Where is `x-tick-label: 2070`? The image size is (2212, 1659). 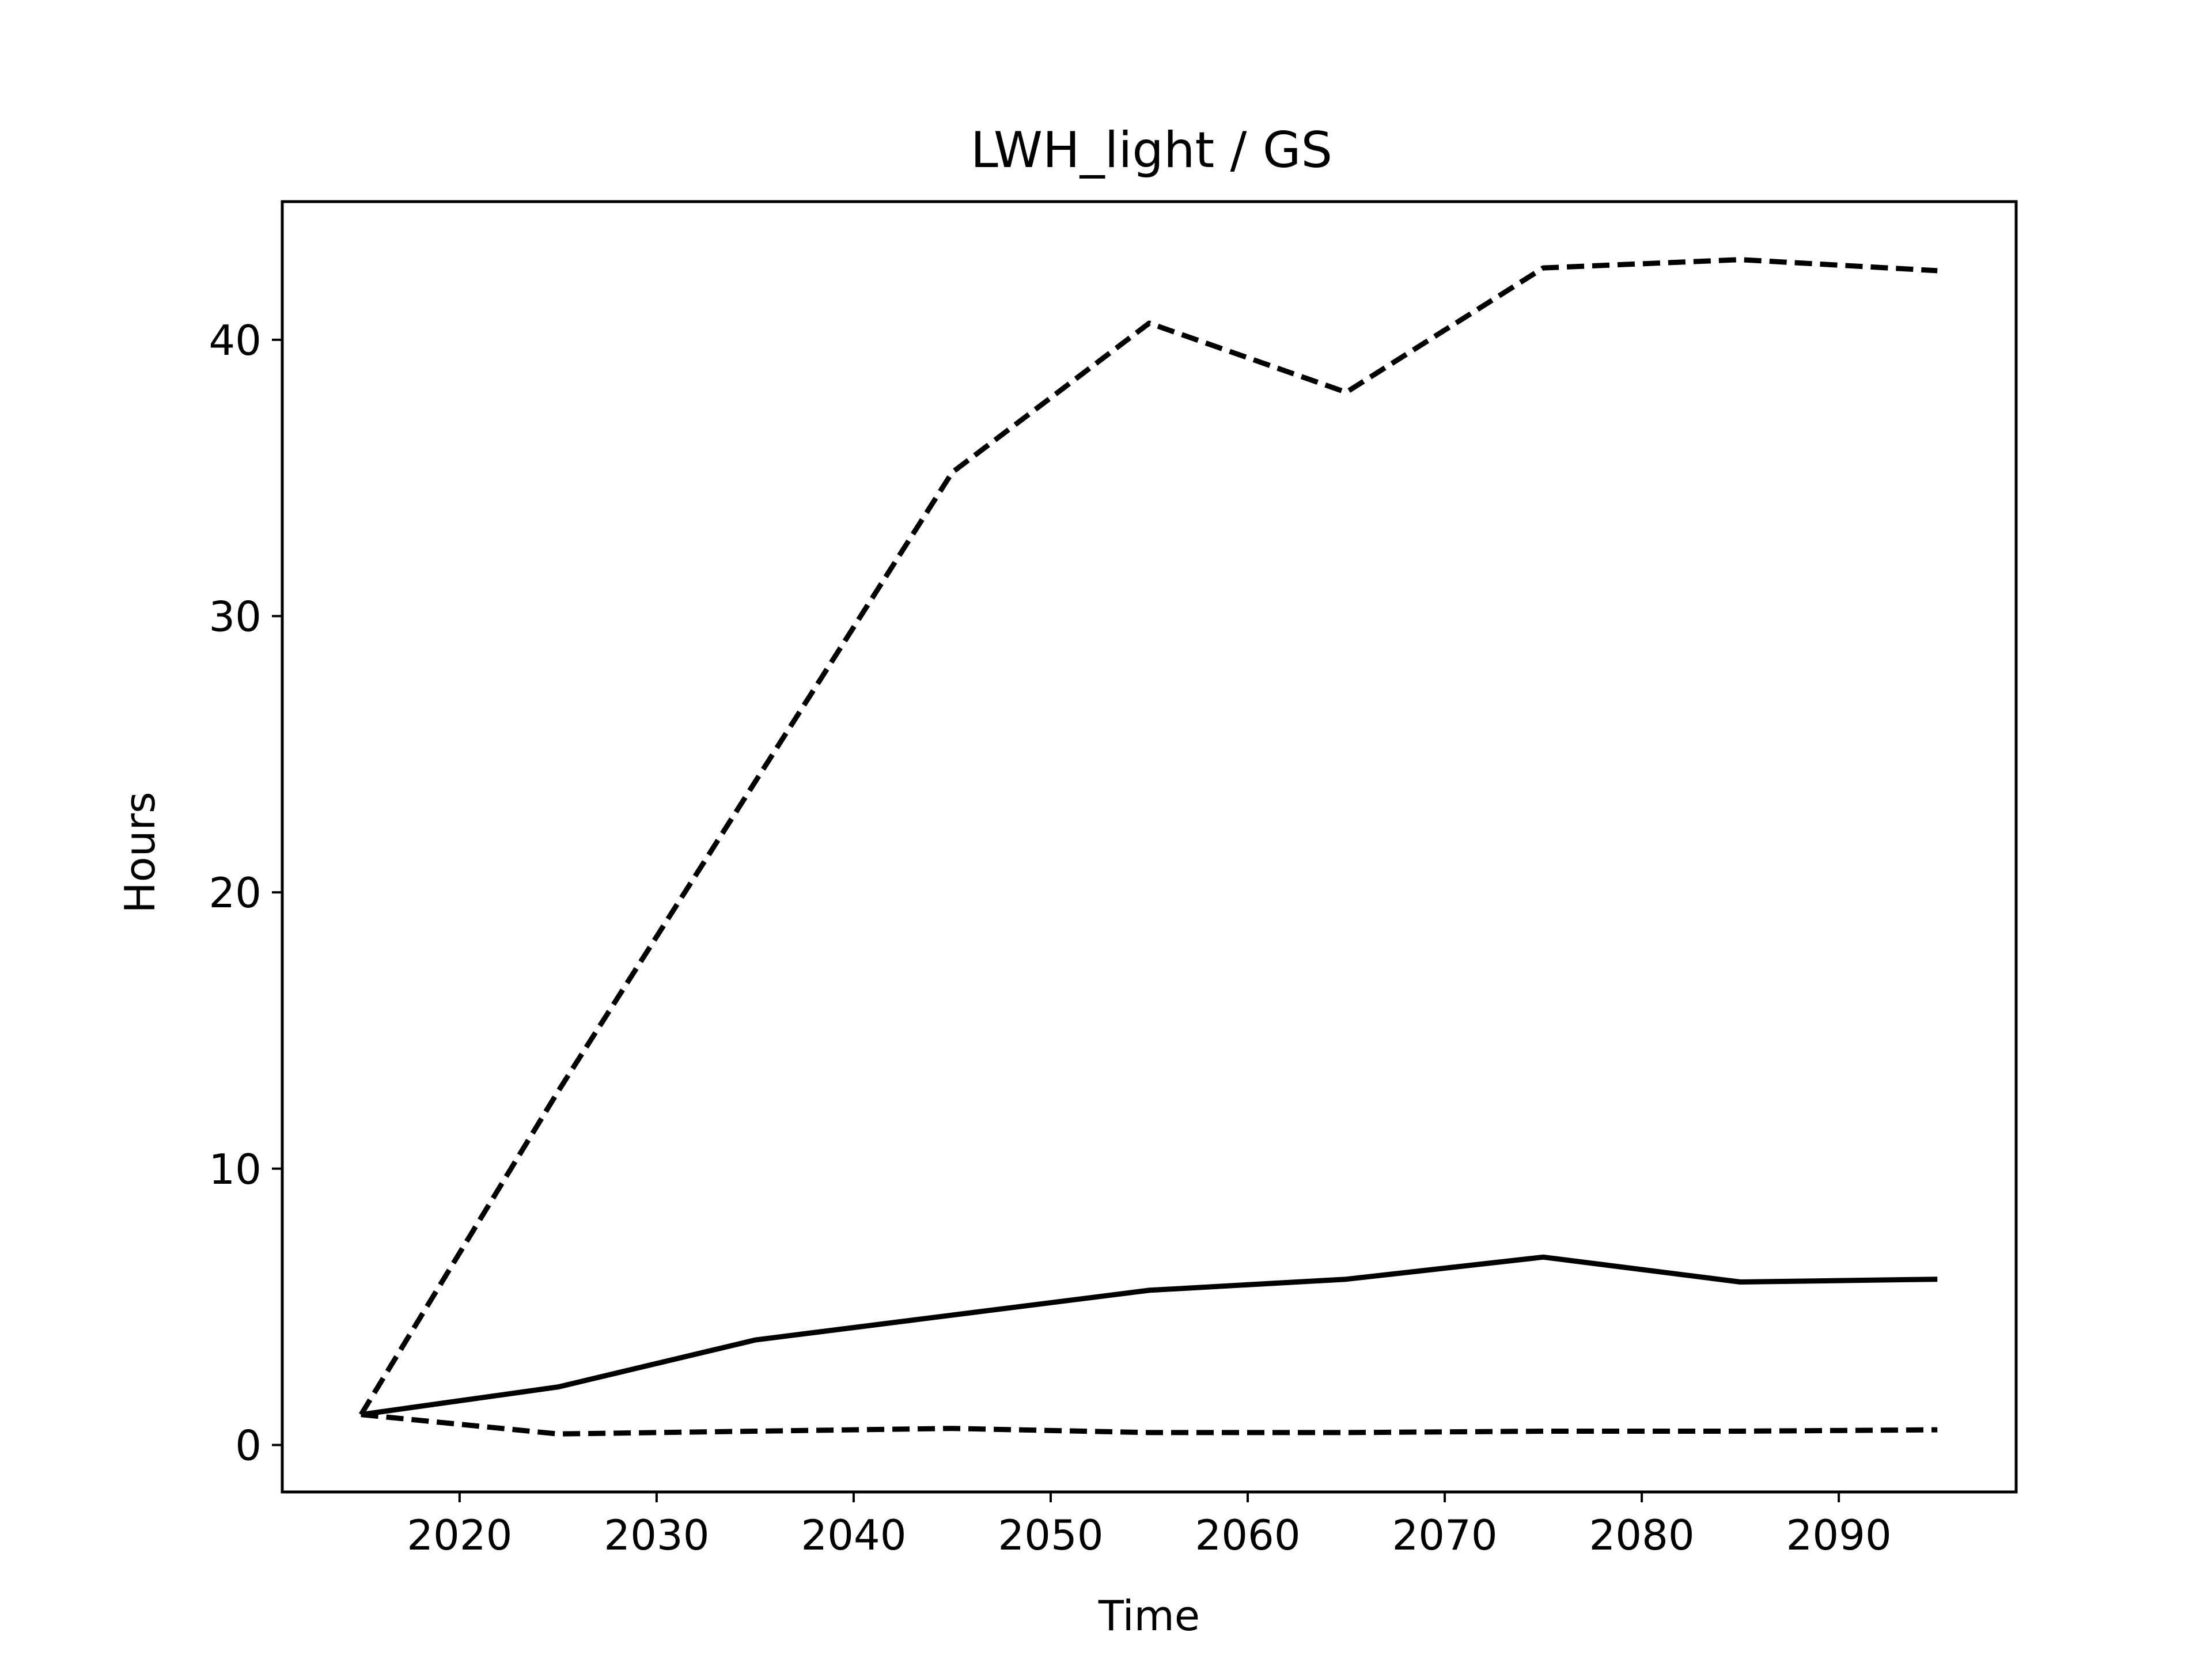
x-tick-label: 2070 is located at coordinates (1444, 1535).